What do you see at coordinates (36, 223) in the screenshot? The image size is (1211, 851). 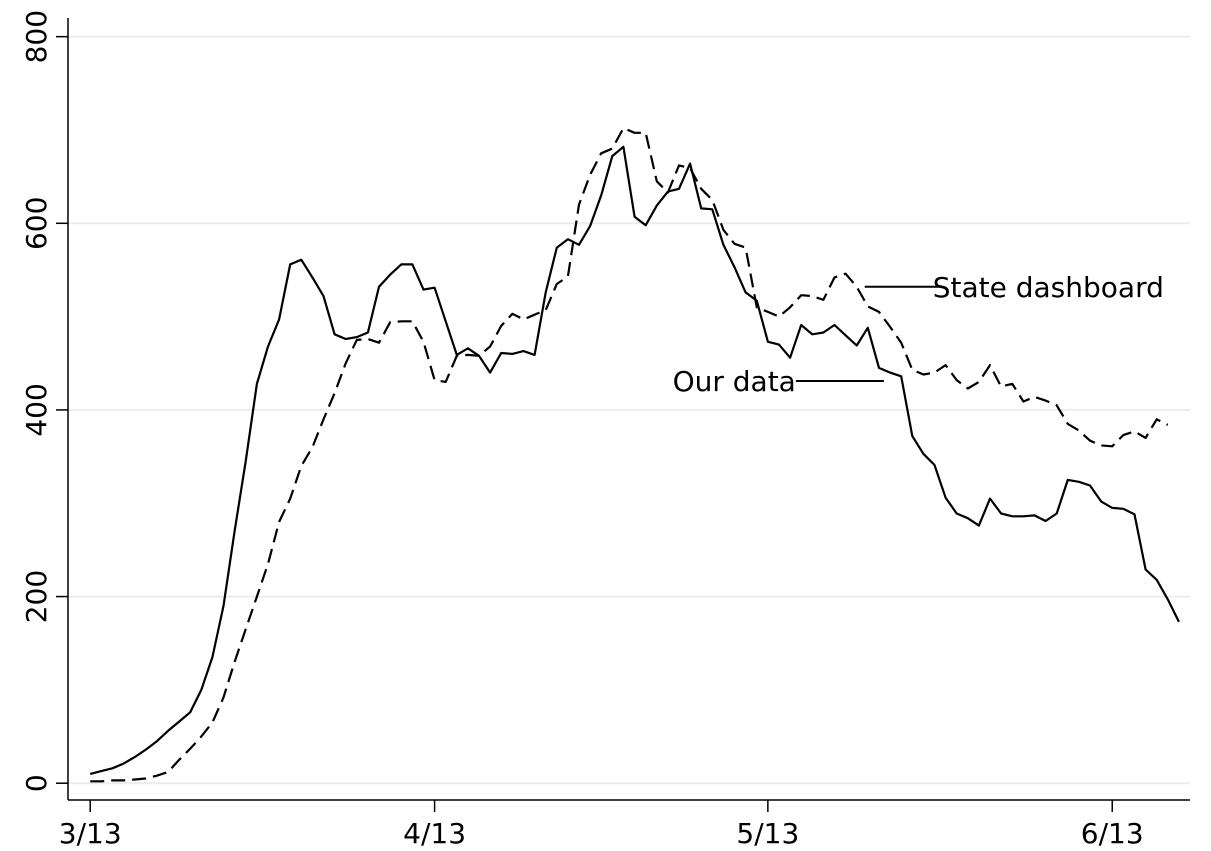 I see `y-tick-label: 600` at bounding box center [36, 223].